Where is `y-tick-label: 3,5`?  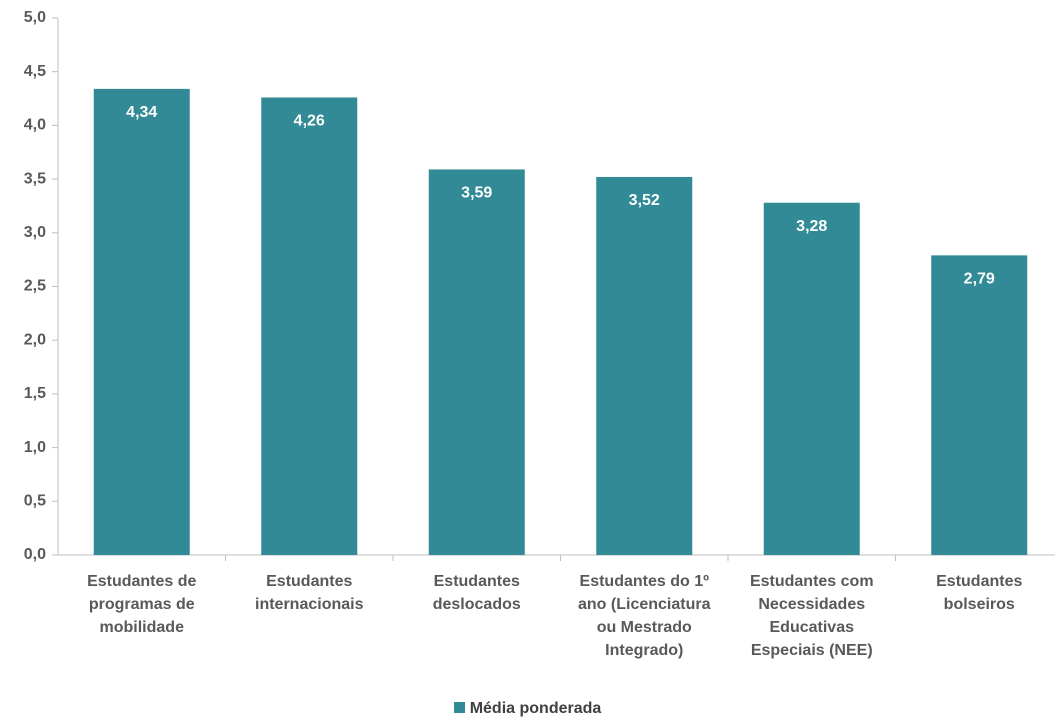 y-tick-label: 3,5 is located at coordinates (35, 178).